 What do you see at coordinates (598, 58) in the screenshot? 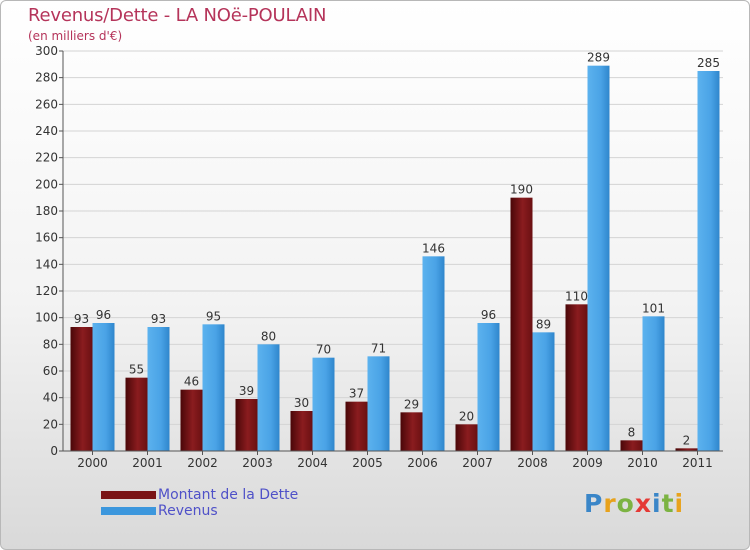
I see `data-label-revenue-2009: 289` at bounding box center [598, 58].